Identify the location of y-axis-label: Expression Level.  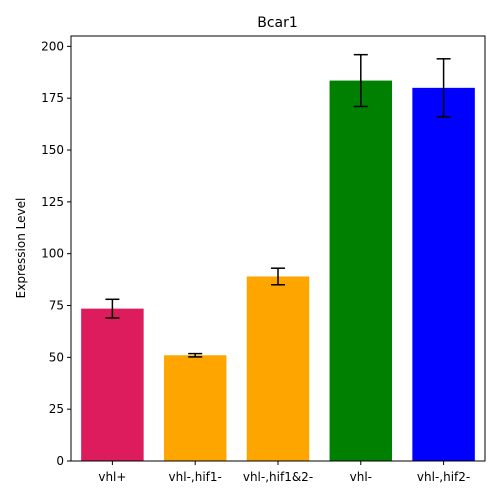
(21, 248).